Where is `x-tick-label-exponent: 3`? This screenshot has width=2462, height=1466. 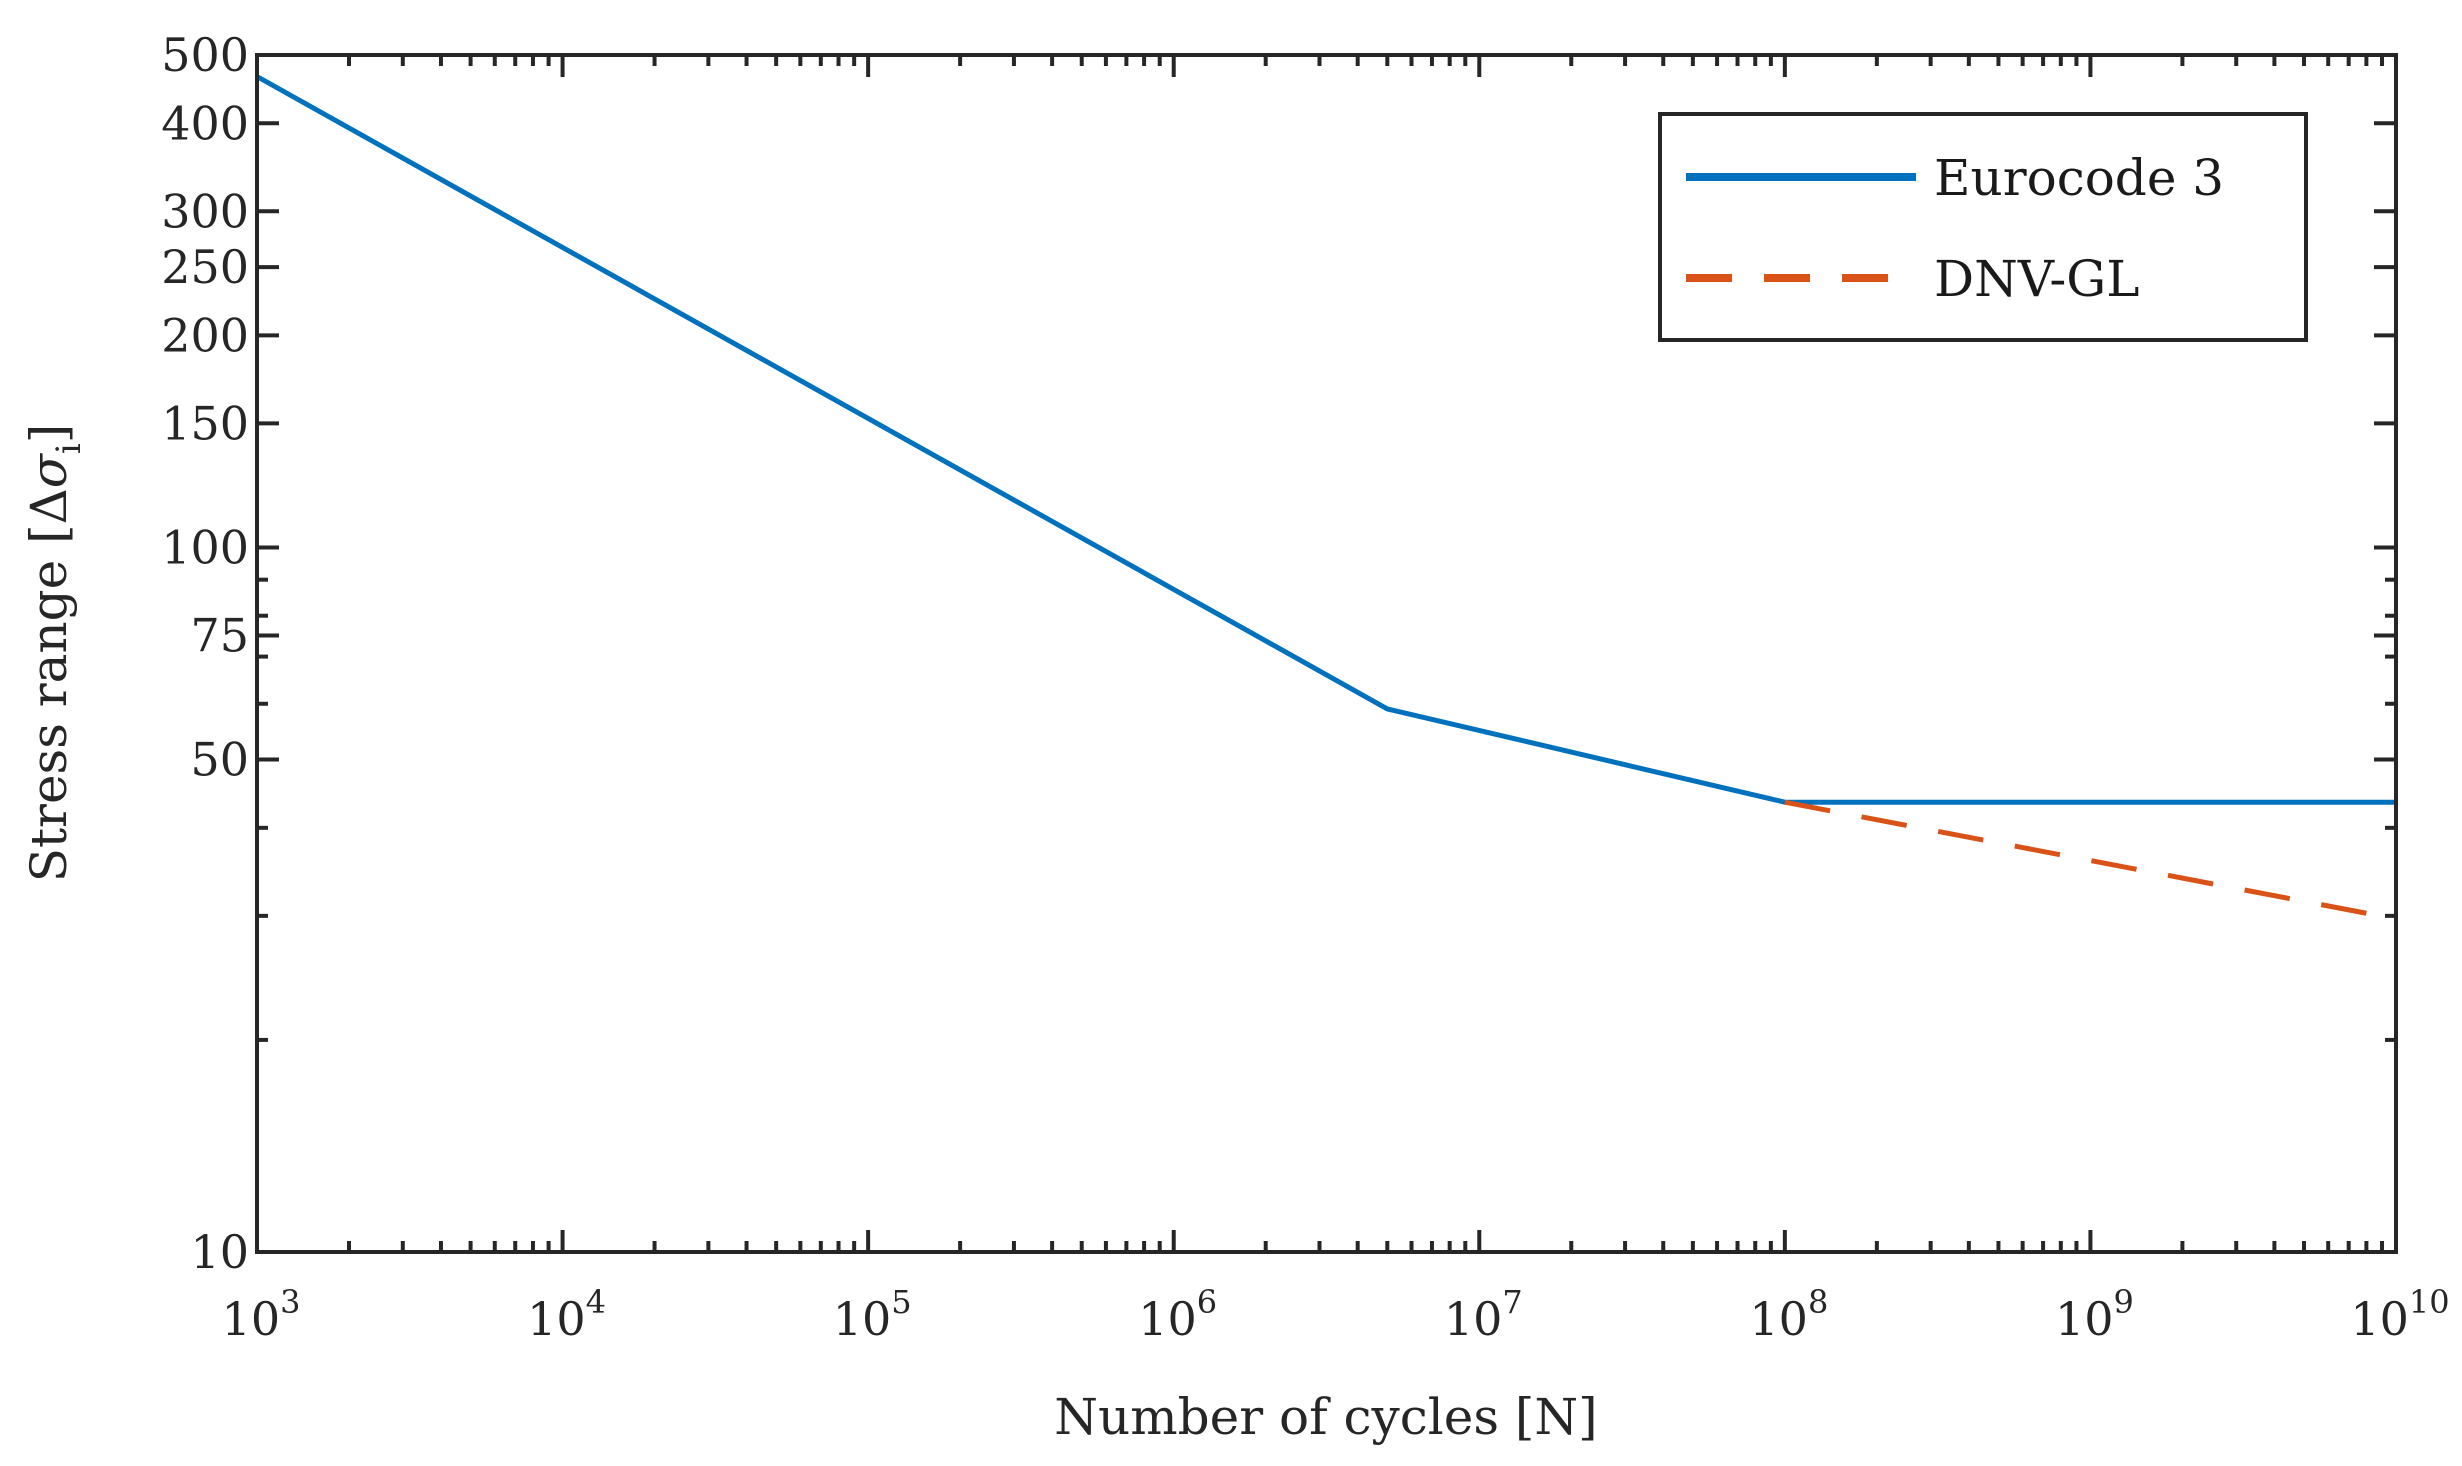
x-tick-label-exponent: 3 is located at coordinates (290, 1302).